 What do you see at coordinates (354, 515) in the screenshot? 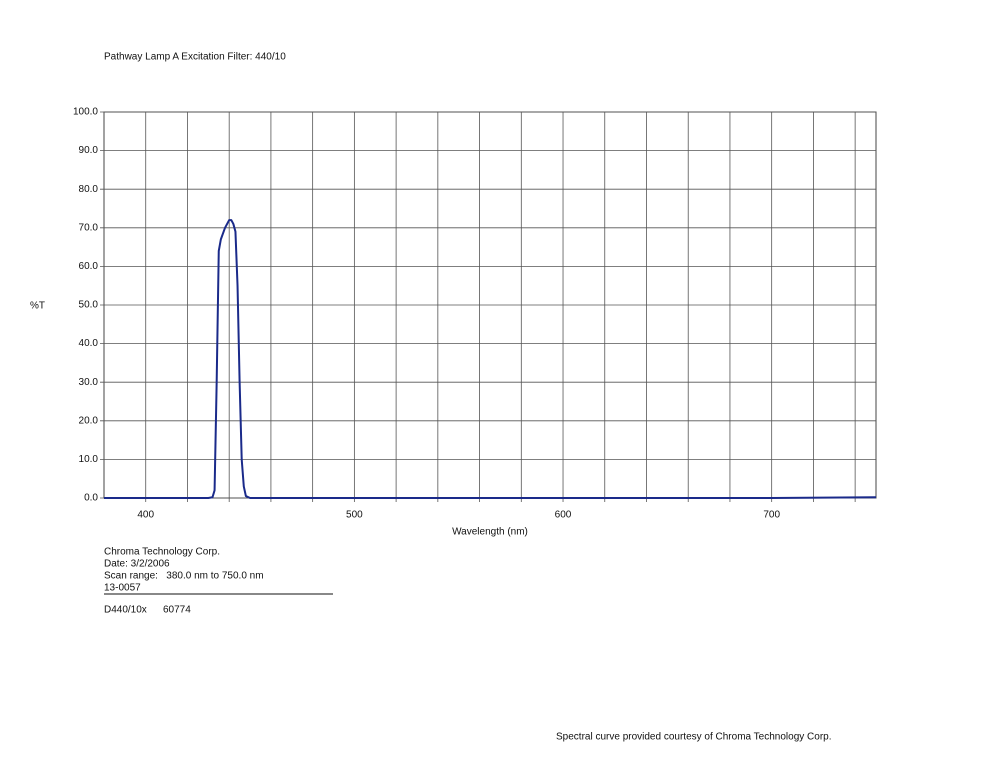
I see `x-tick-label: 500` at bounding box center [354, 515].